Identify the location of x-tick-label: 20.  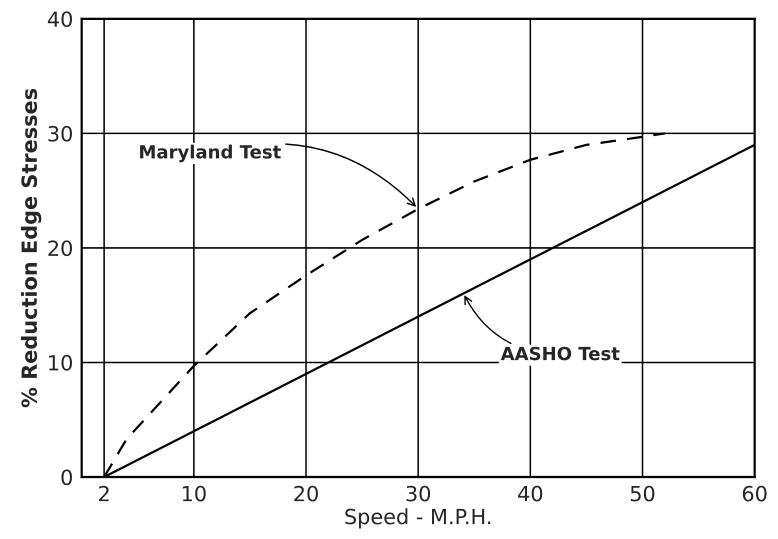
(306, 494).